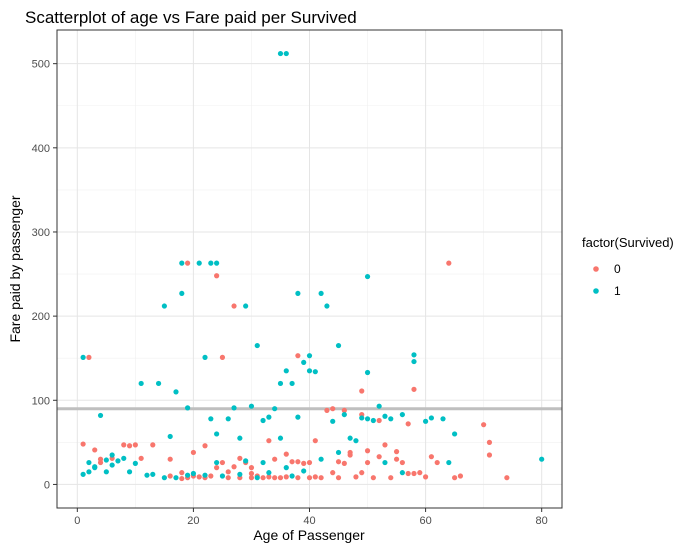 This screenshot has height=550, width=700. I want to click on legend-label-0: 0, so click(617, 269).